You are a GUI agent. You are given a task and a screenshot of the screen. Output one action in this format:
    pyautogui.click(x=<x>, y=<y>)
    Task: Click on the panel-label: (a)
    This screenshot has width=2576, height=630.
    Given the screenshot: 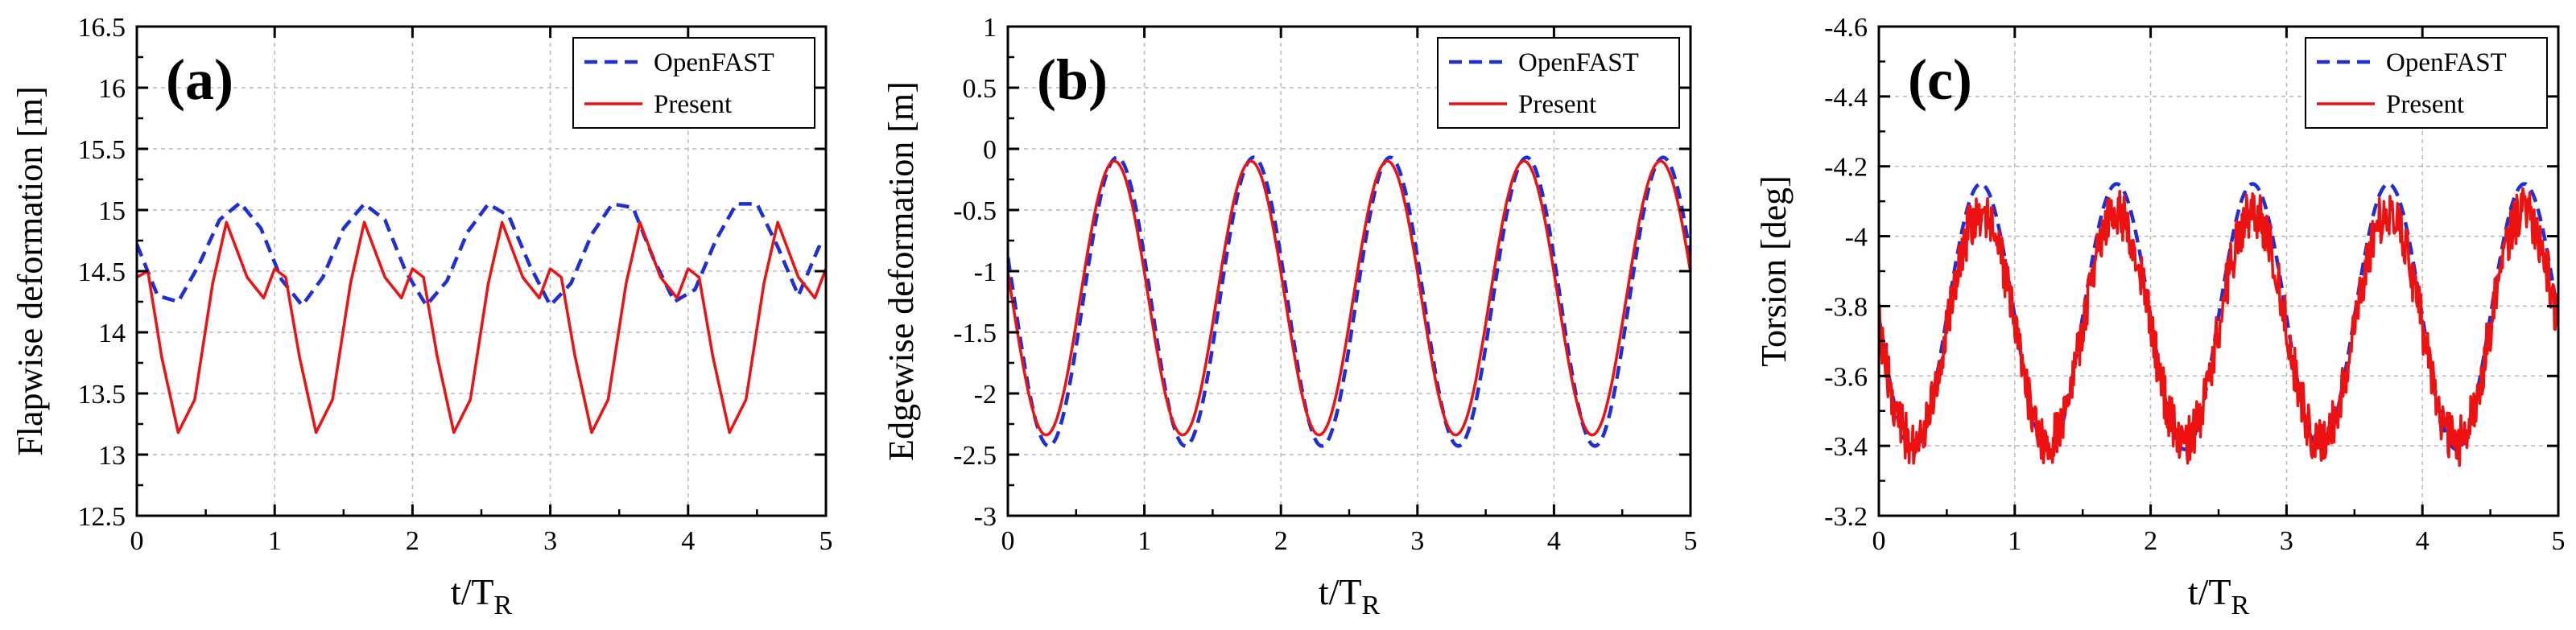 What is the action you would take?
    pyautogui.click(x=199, y=80)
    